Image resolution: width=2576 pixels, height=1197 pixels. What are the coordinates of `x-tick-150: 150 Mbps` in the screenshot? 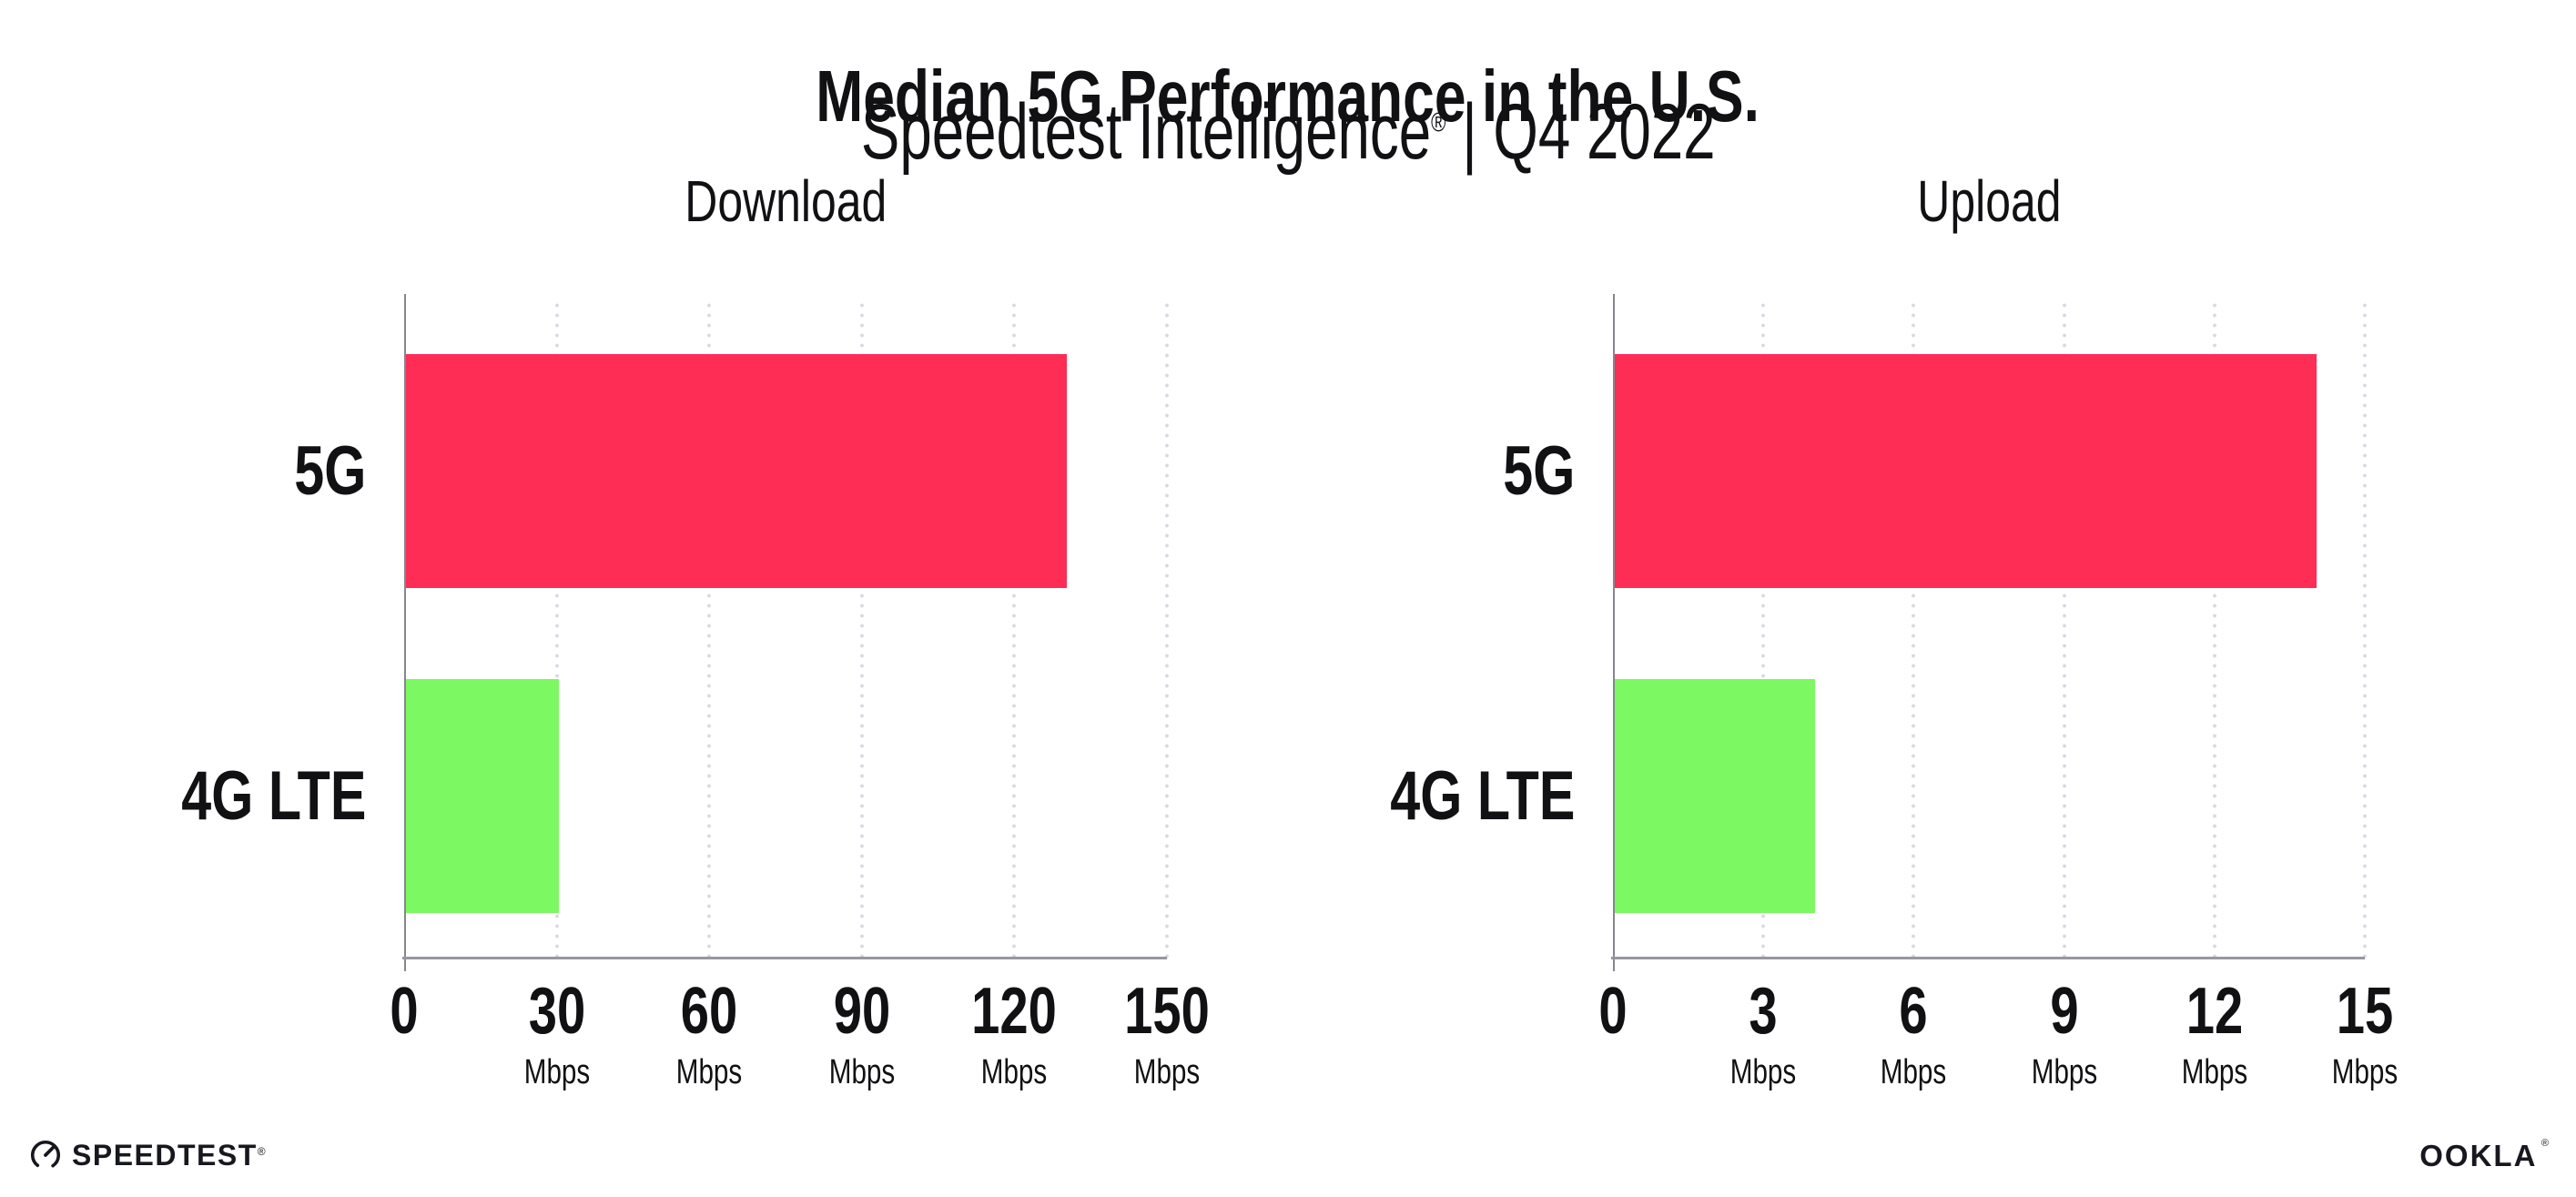 It's located at (1167, 1033).